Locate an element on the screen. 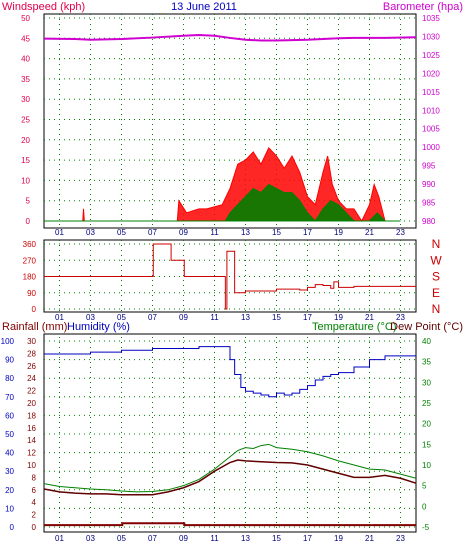 The width and height of the screenshot is (468, 555). rainfall-tick: 18 is located at coordinates (31, 415).